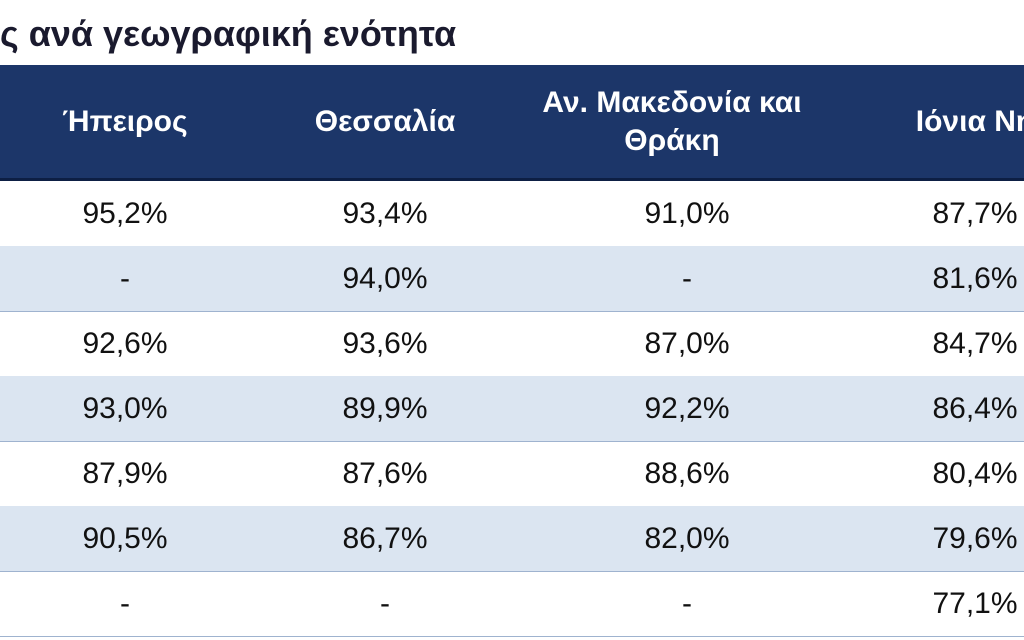 The width and height of the screenshot is (1024, 640). I want to click on table-row: 87,9% 87,6% 88,6% 80,4%, so click(512, 474).